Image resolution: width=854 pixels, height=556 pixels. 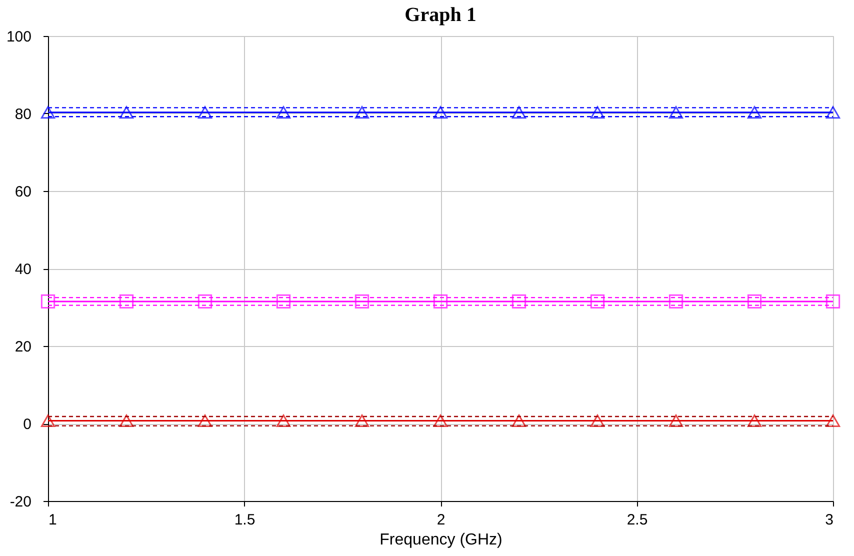 I want to click on y-tick-label: 0, so click(x=27, y=424).